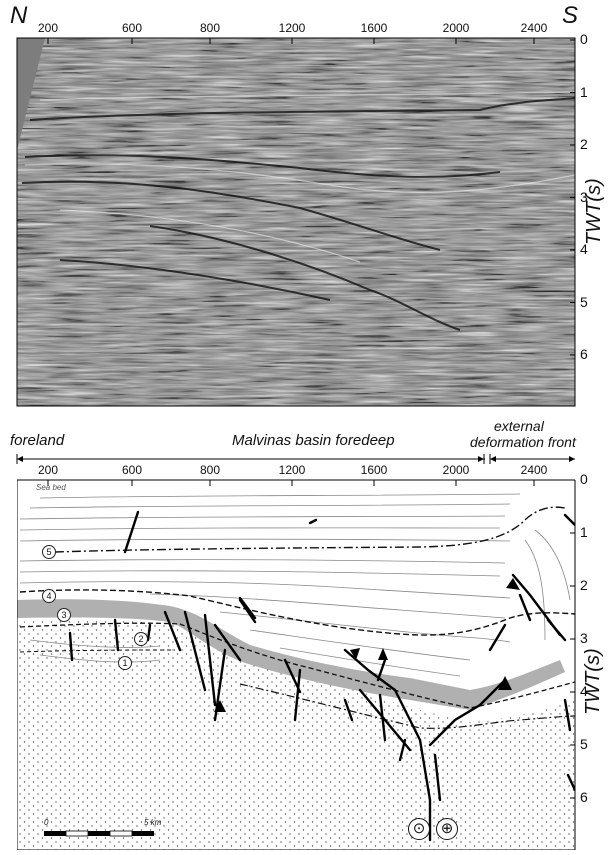 Image resolution: width=614 pixels, height=855 pixels. I want to click on horizon-5-marker: 5, so click(49, 552).